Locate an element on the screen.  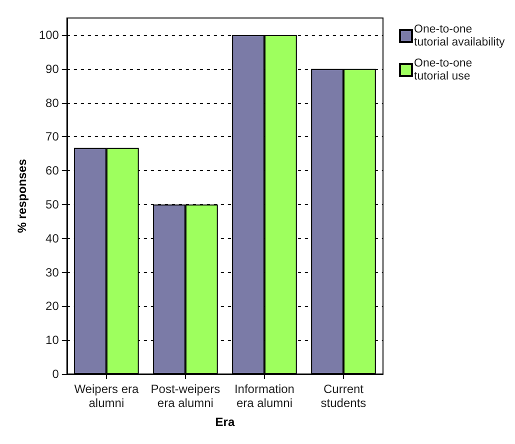
y-tick-label: 90 is located at coordinates (53, 69).